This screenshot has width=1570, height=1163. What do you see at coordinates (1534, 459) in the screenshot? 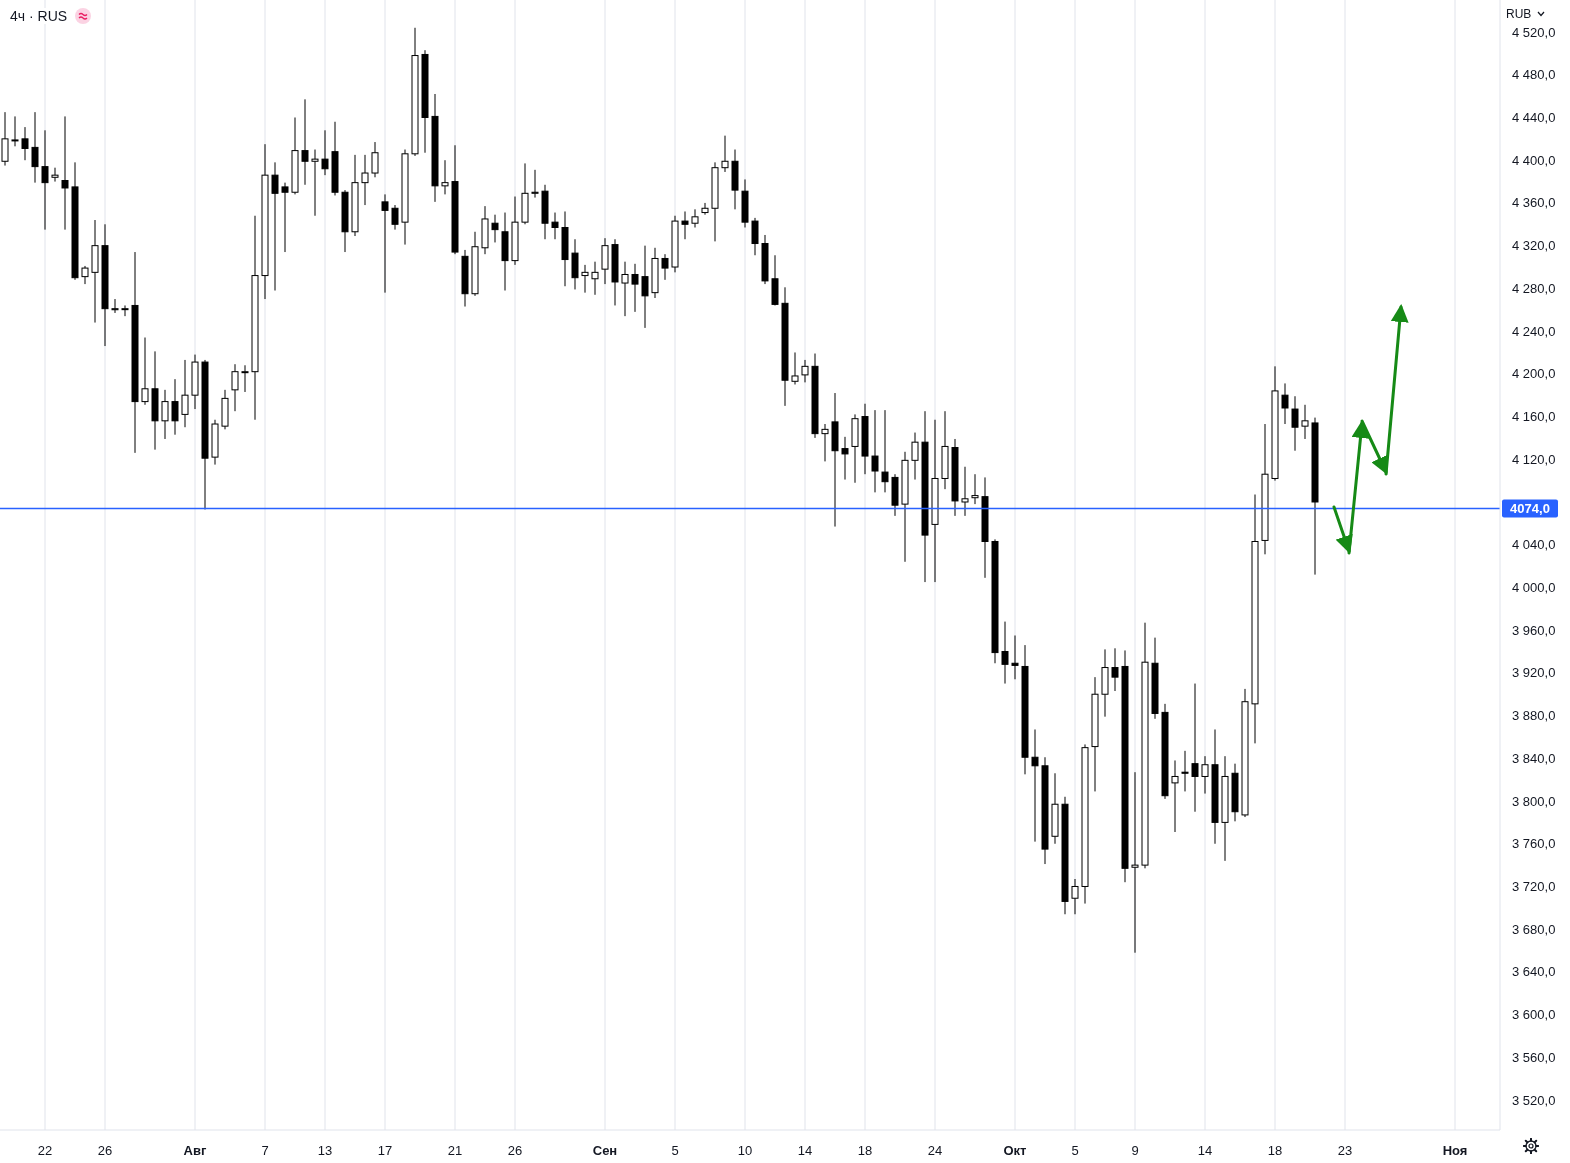
I see `y-tick-label: 4 120,0` at bounding box center [1534, 459].